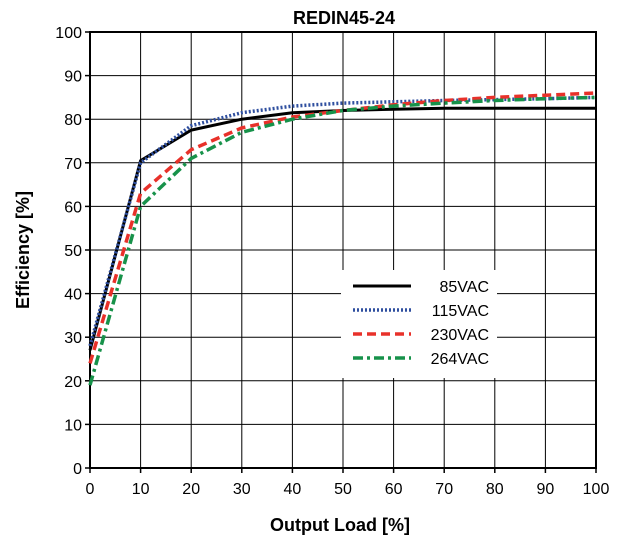 This screenshot has width=622, height=547. Describe the element at coordinates (191, 489) in the screenshot. I see `x-tick-label: 20` at that location.